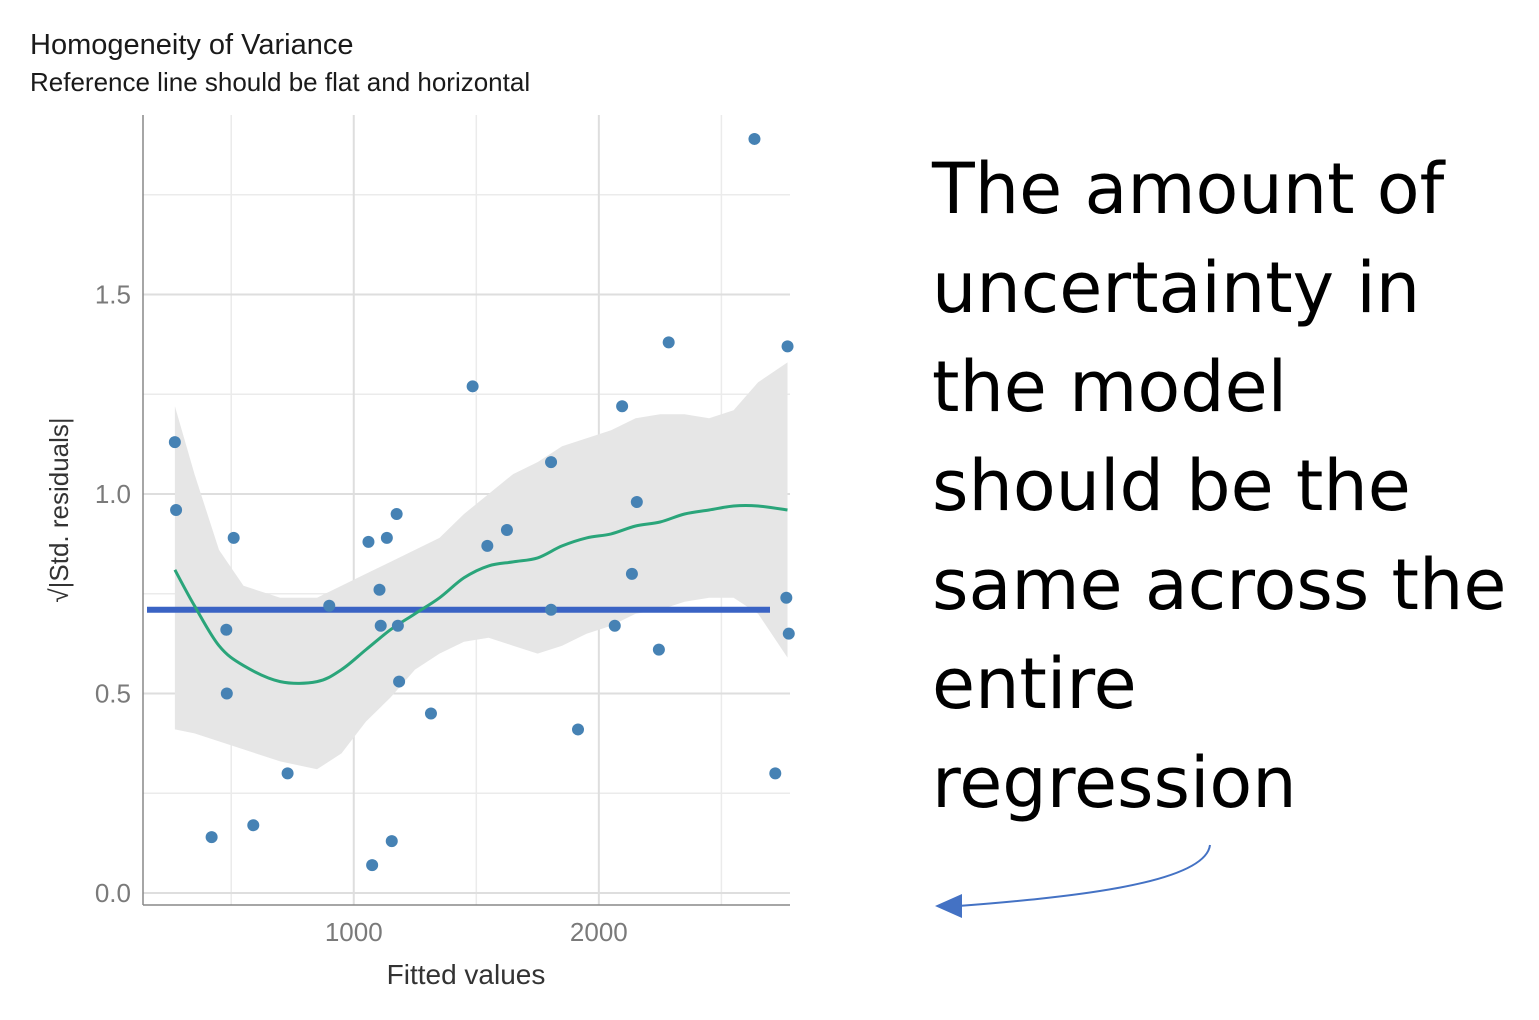 This screenshot has height=1020, width=1539. What do you see at coordinates (599, 932) in the screenshot?
I see `x-tick-label: 2000` at bounding box center [599, 932].